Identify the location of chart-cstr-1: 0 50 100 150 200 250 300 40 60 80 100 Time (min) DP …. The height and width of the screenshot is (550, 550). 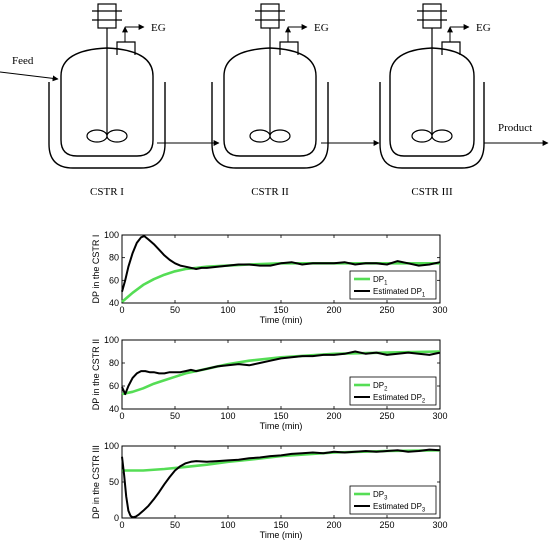
(269, 277).